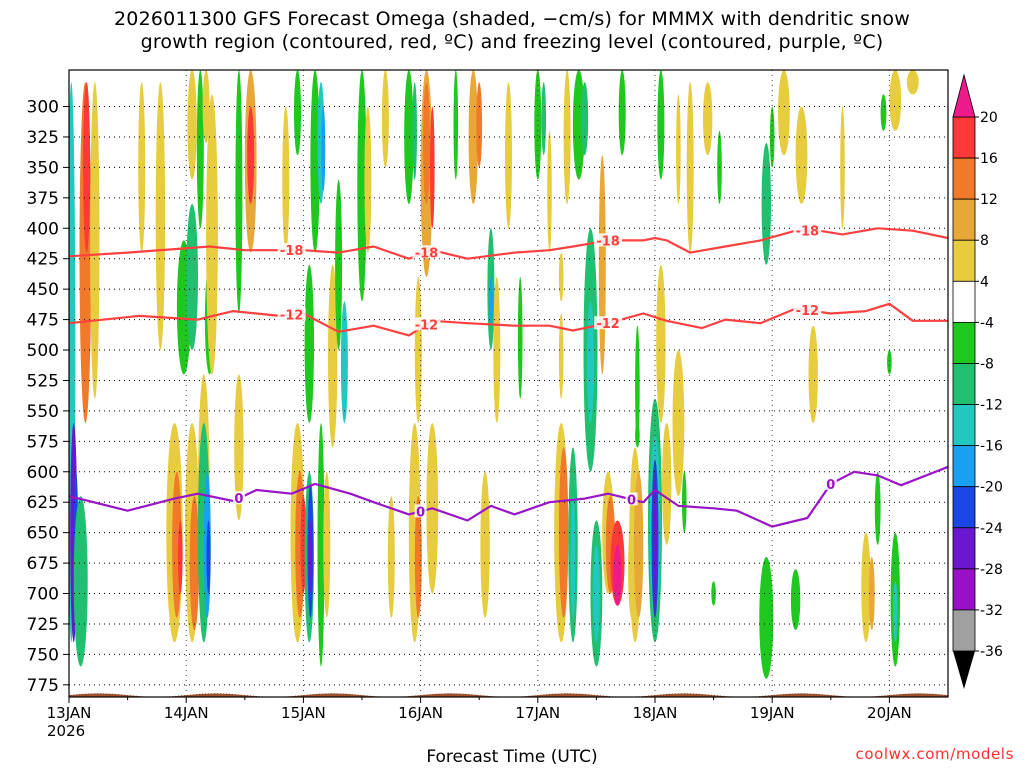 This screenshot has height=768, width=1024. What do you see at coordinates (984, 282) in the screenshot?
I see `colorbar-label: 4` at bounding box center [984, 282].